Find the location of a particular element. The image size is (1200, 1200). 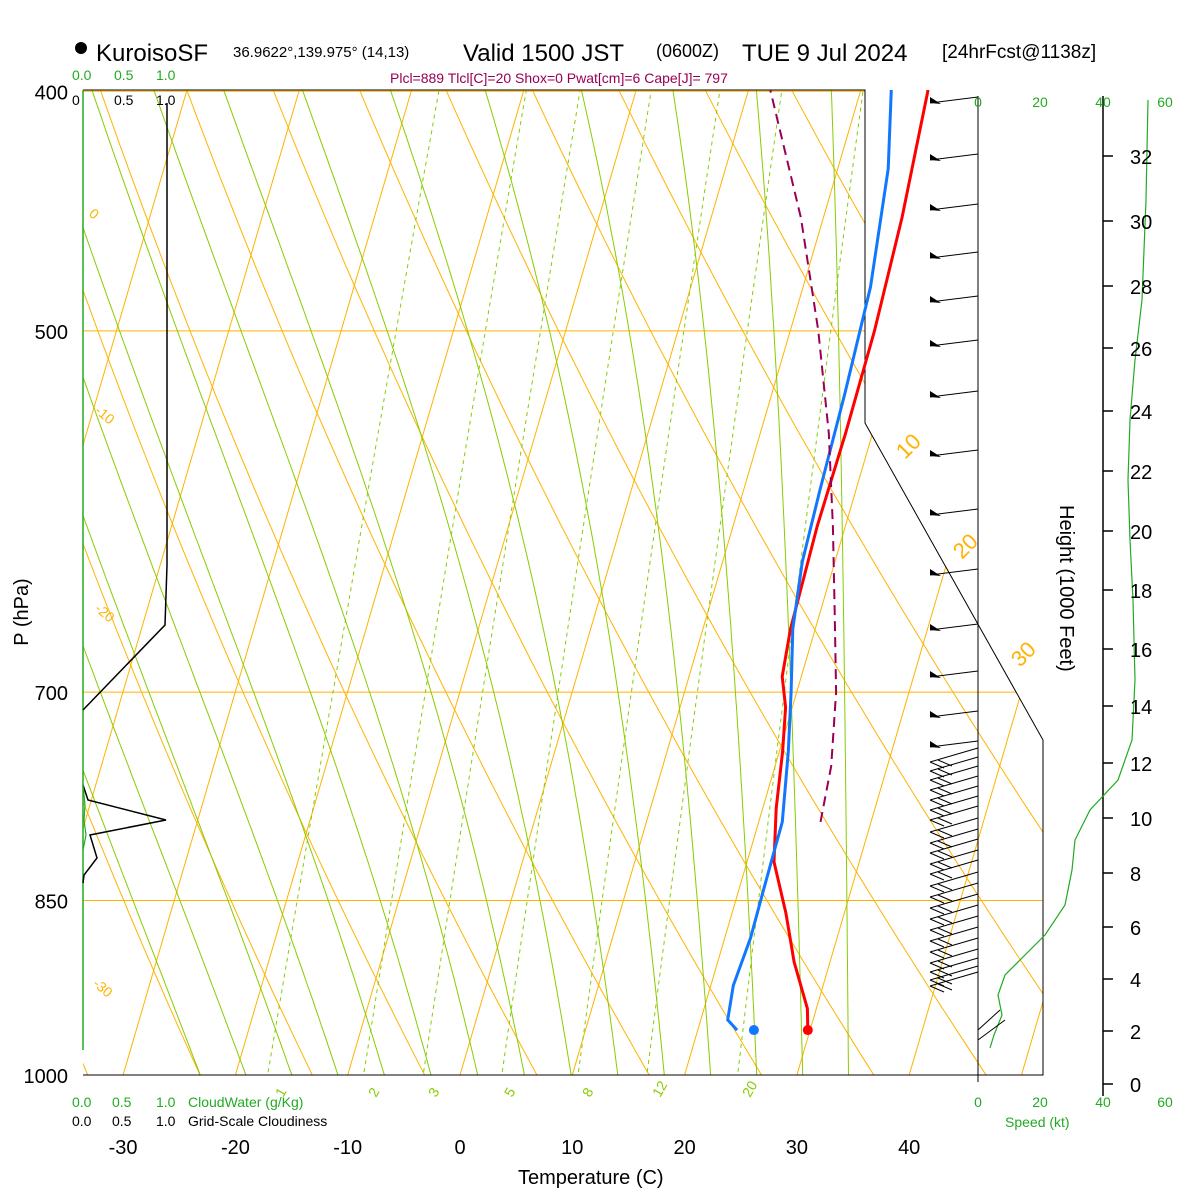

cloudiness-profile is located at coordinates (125, 407).